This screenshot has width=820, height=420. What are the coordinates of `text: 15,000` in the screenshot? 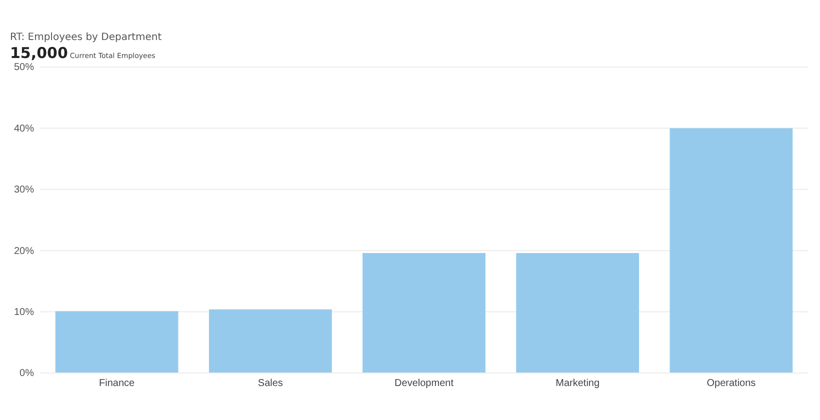 It's located at (39, 53).